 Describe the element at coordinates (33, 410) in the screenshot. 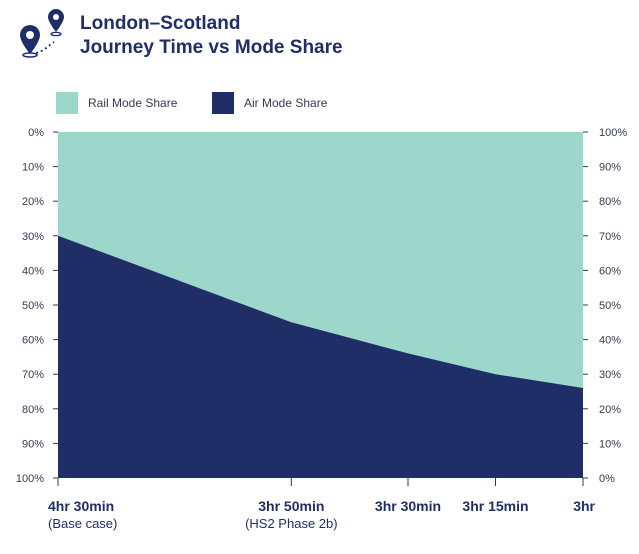

I see `left-axis-tick-label: 80%` at that location.